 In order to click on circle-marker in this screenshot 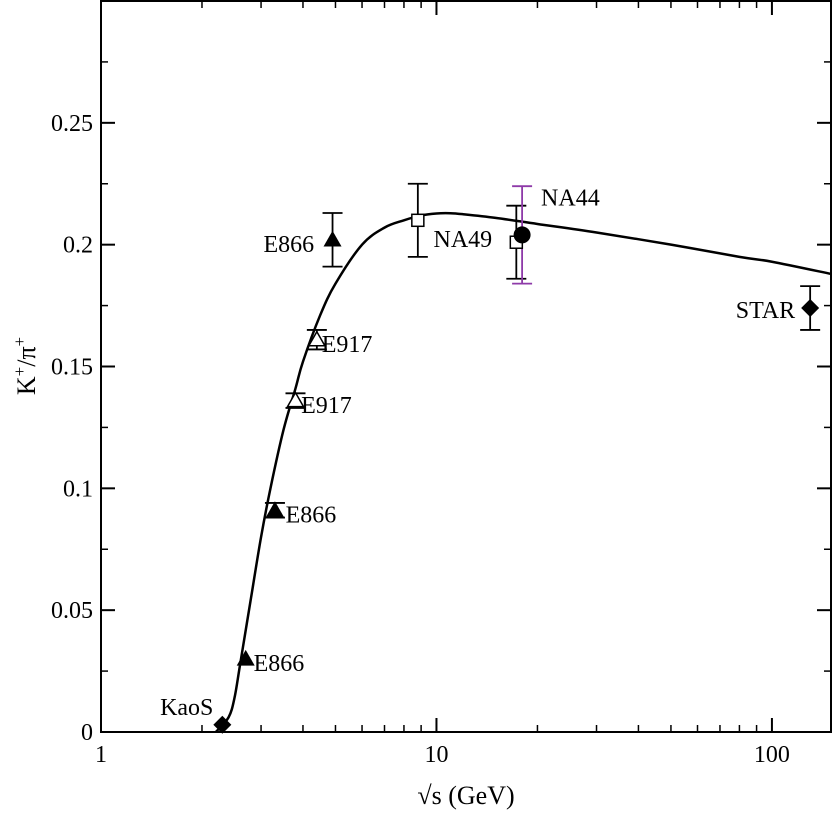, I will do `click(522, 235)`.